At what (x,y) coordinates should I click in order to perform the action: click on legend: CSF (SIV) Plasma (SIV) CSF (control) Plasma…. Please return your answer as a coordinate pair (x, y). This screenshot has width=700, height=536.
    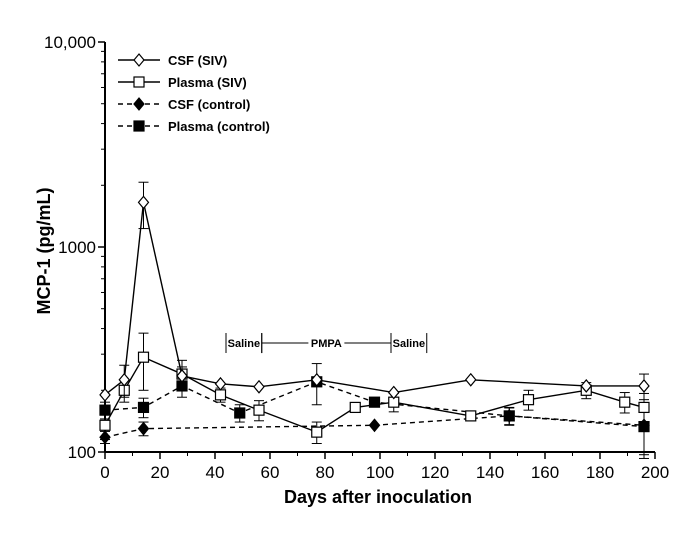
    Looking at the image, I should click on (194, 93).